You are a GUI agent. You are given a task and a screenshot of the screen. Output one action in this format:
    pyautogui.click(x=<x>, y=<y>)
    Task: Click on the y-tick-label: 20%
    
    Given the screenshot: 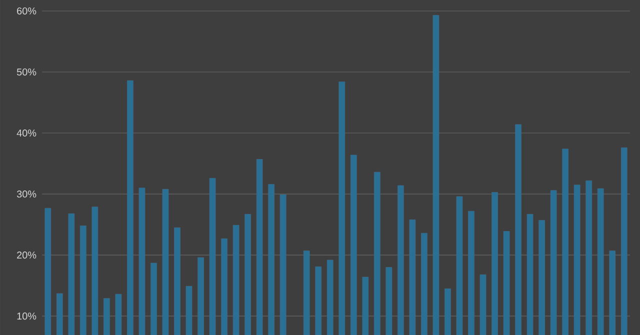 What is the action you would take?
    pyautogui.click(x=26, y=255)
    